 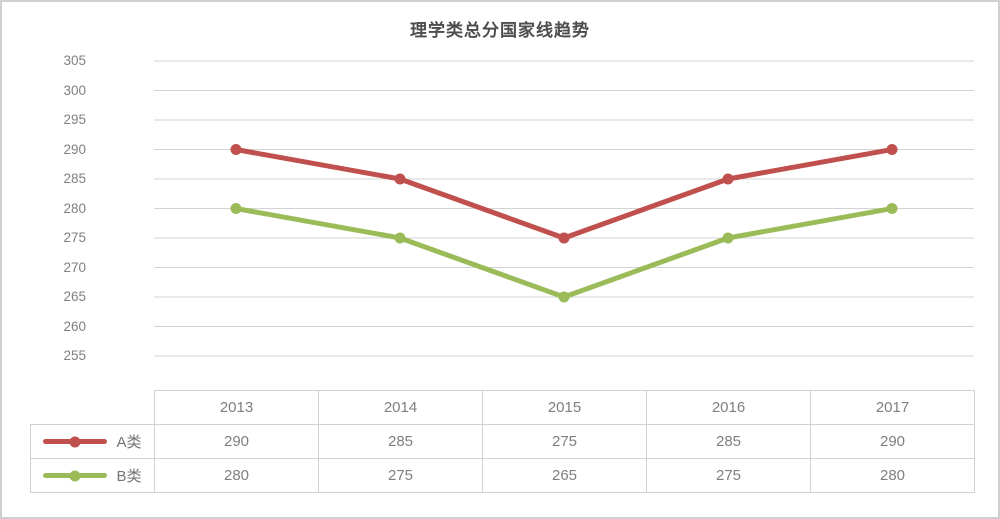 What do you see at coordinates (564, 253) in the screenshot?
I see `series-line-B类` at bounding box center [564, 253].